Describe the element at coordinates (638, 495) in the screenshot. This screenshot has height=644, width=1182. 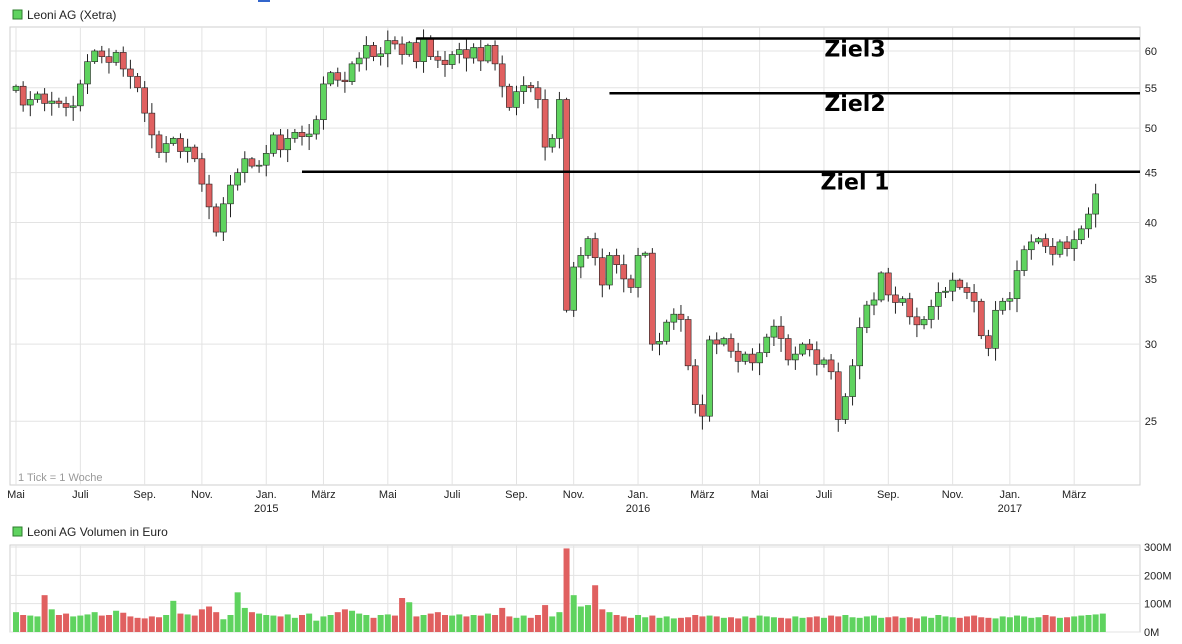
I see `x-tick-label: Jan.` at that location.